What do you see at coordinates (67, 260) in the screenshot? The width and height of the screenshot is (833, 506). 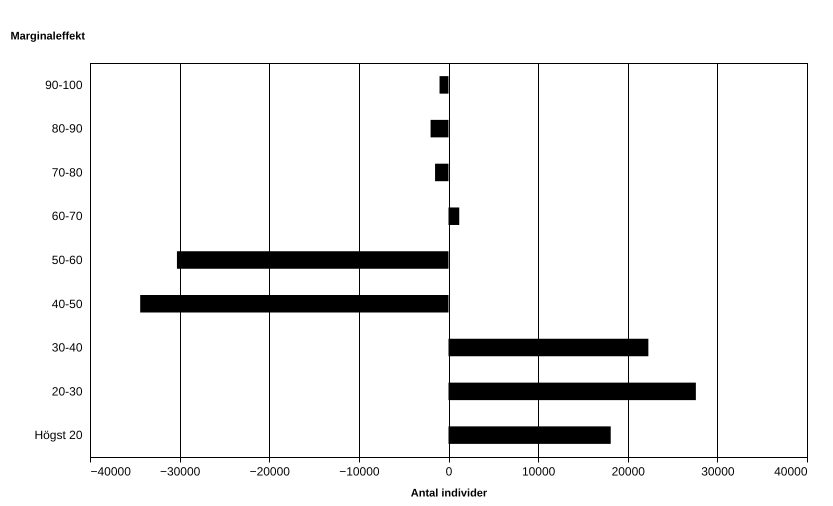 I see `y-tick-label: 50-60` at bounding box center [67, 260].